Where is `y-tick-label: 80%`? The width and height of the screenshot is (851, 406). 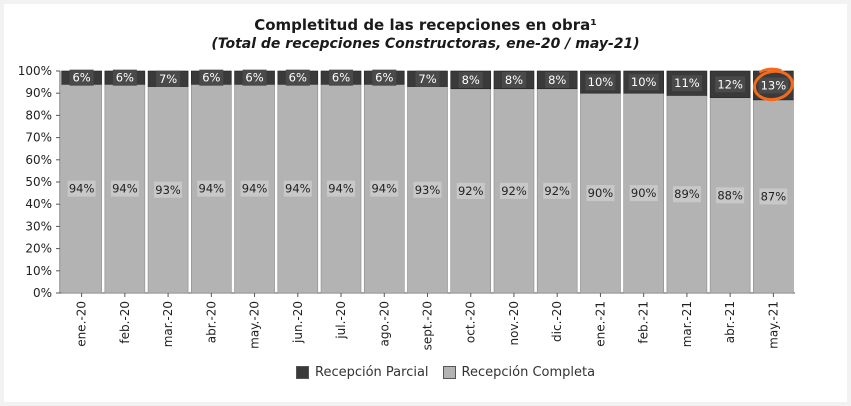
y-tick-label: 80% is located at coordinates (38, 115).